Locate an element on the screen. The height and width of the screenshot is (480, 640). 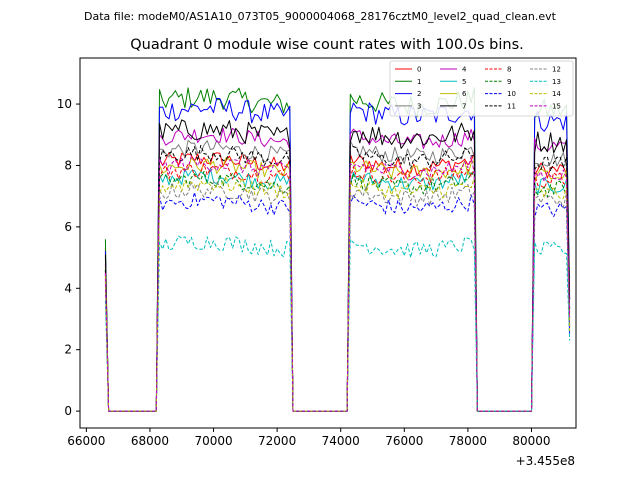
x-tick-label: 72000 is located at coordinates (277, 441).